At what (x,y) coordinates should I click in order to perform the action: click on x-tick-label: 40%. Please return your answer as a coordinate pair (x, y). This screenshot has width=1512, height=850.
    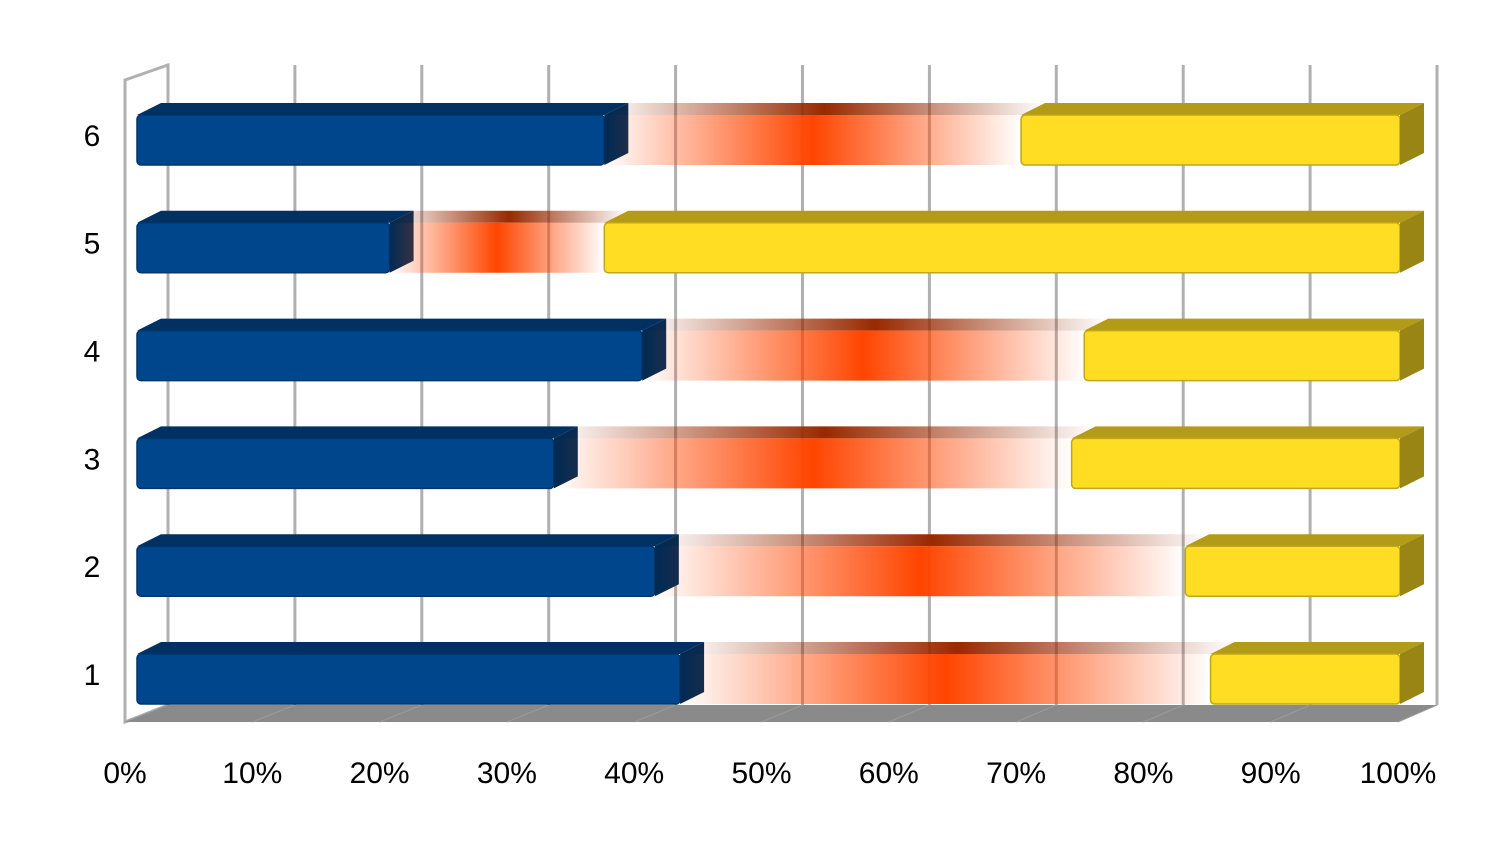
    Looking at the image, I should click on (634, 773).